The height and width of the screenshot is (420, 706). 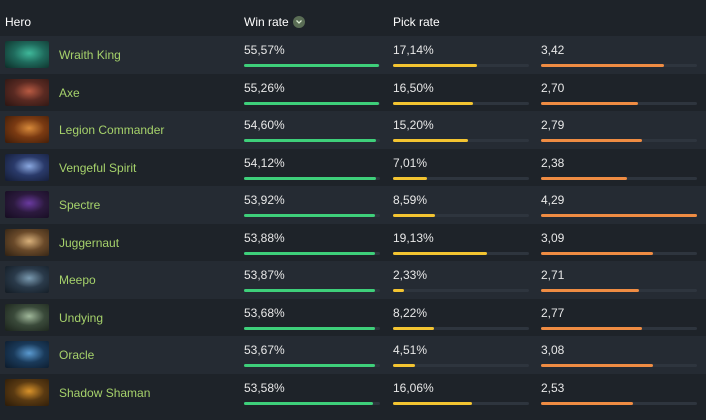 I want to click on hero-name-link: Spectre, so click(x=80, y=205).